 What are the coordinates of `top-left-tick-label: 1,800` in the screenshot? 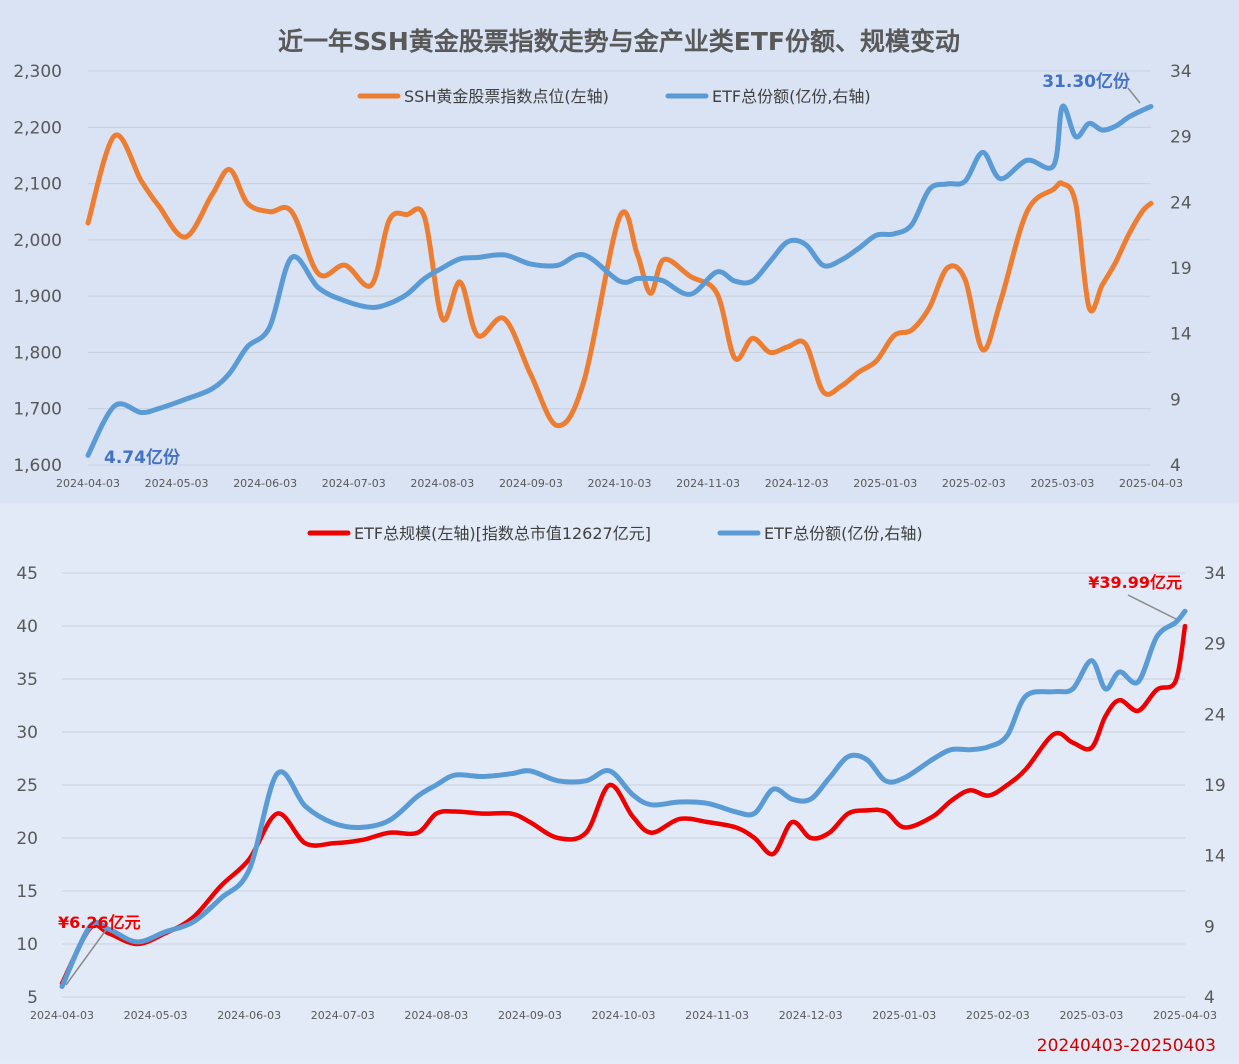 It's located at (37, 353).